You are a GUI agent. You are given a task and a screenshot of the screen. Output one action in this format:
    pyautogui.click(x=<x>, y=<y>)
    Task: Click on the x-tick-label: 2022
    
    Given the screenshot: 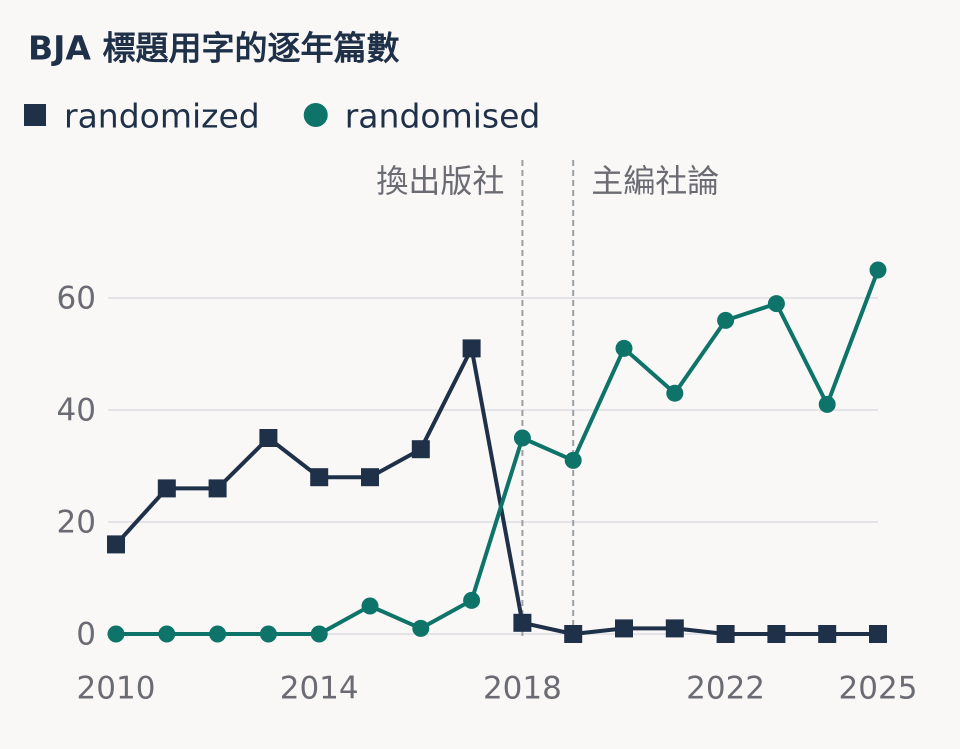 What is the action you would take?
    pyautogui.click(x=725, y=689)
    